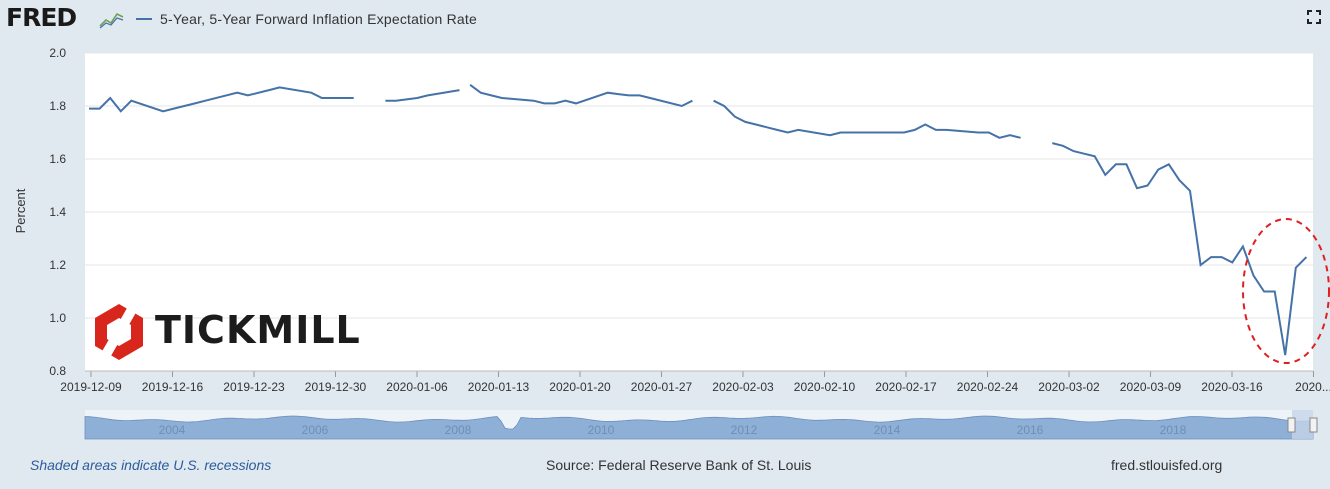 The height and width of the screenshot is (489, 1330). I want to click on navigator: 2004 2006 2008 2010 2012 2014 2016 2018, so click(701, 425).